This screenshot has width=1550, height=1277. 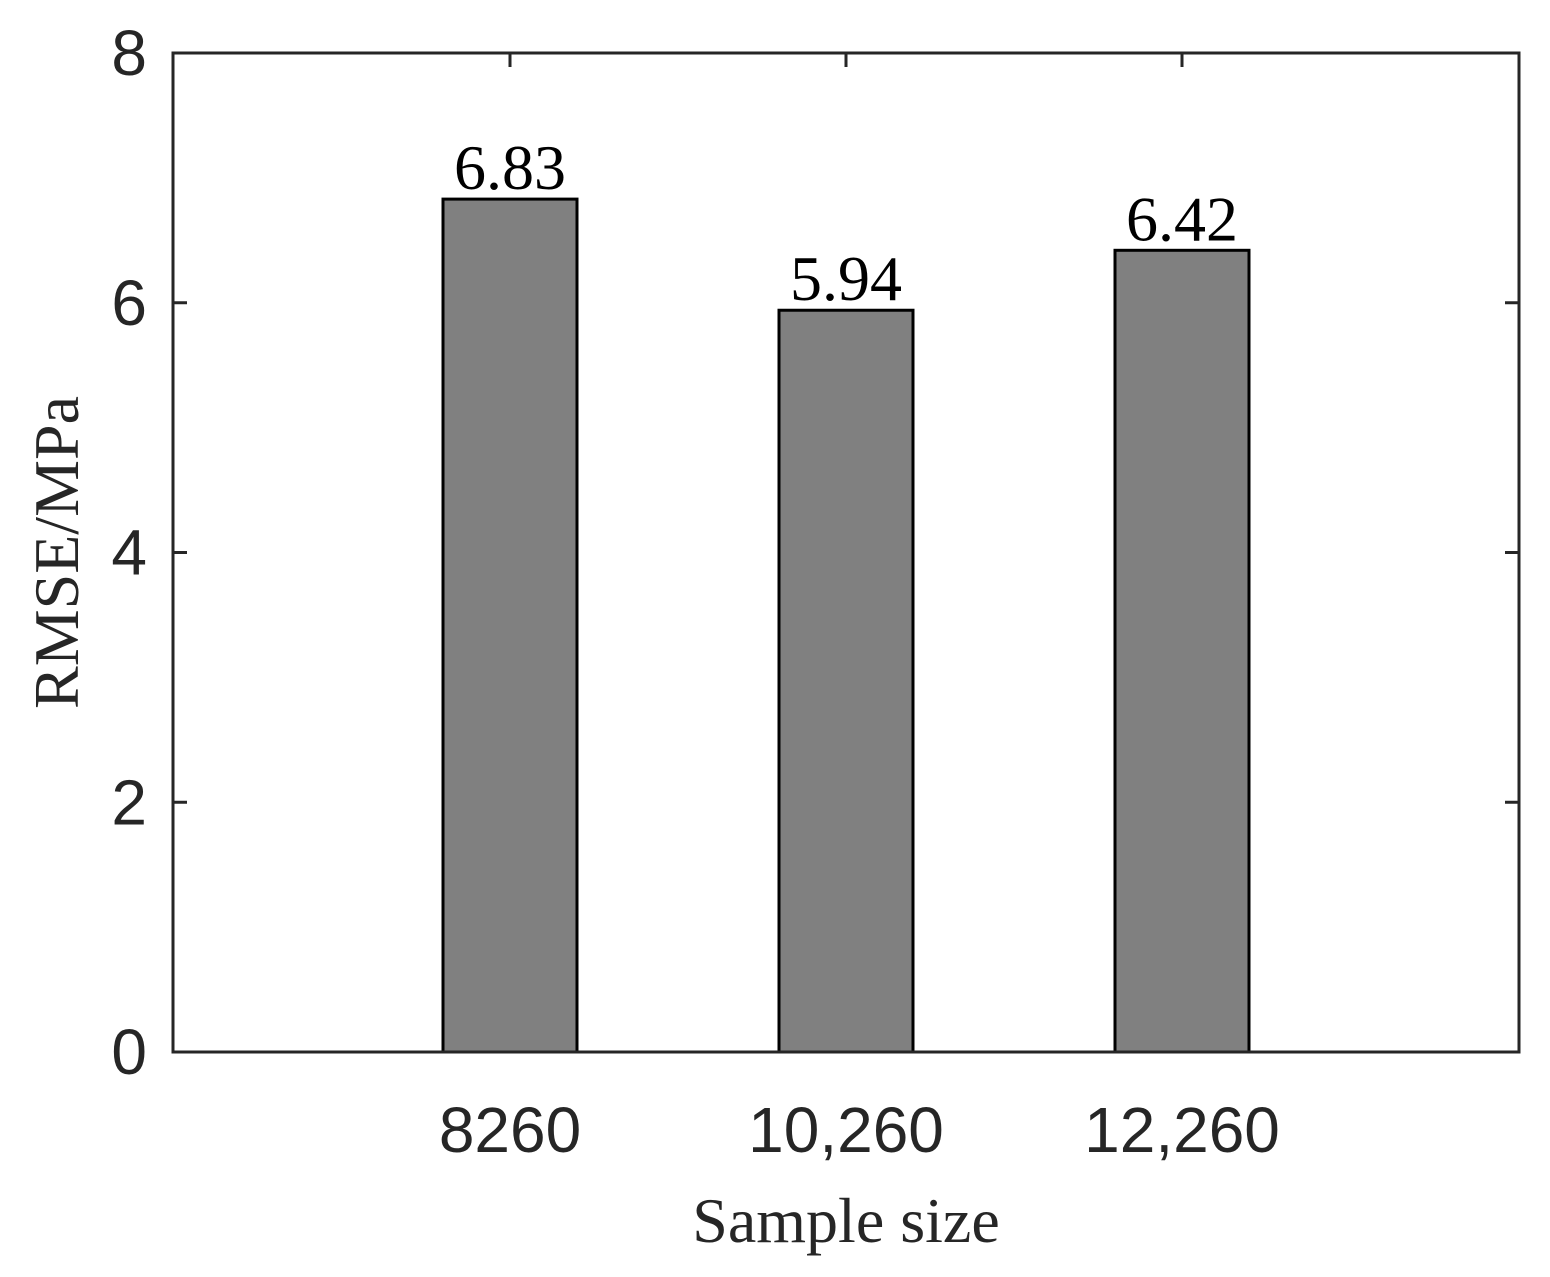 I want to click on y-tick-label-2: 4, so click(x=129, y=553).